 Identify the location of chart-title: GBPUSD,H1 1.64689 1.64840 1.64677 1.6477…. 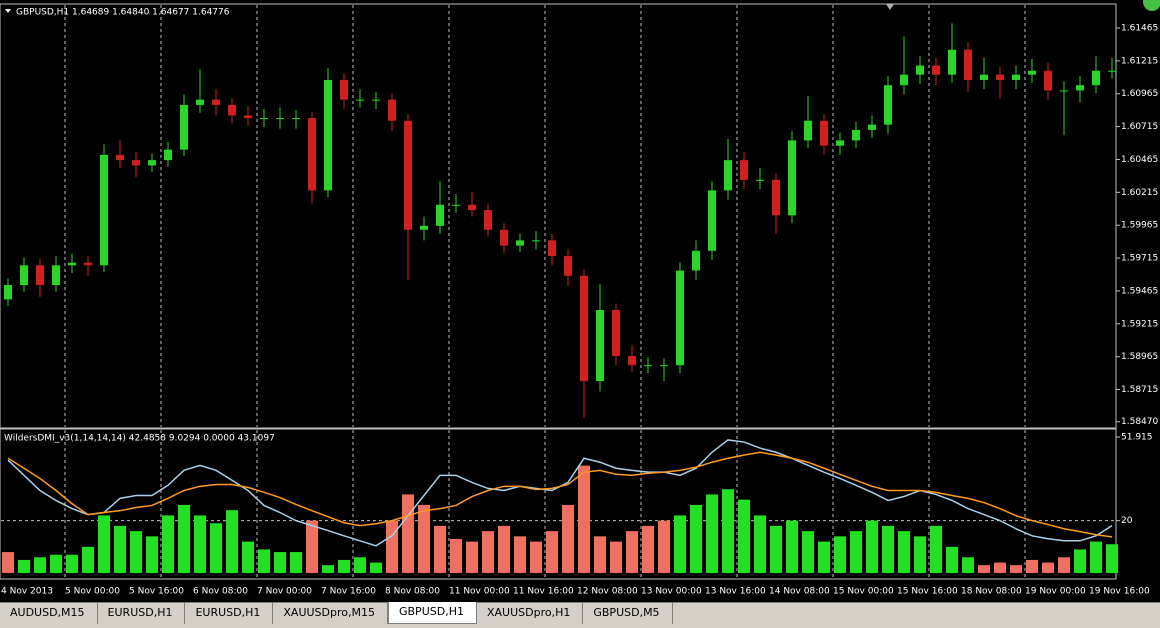
(123, 13).